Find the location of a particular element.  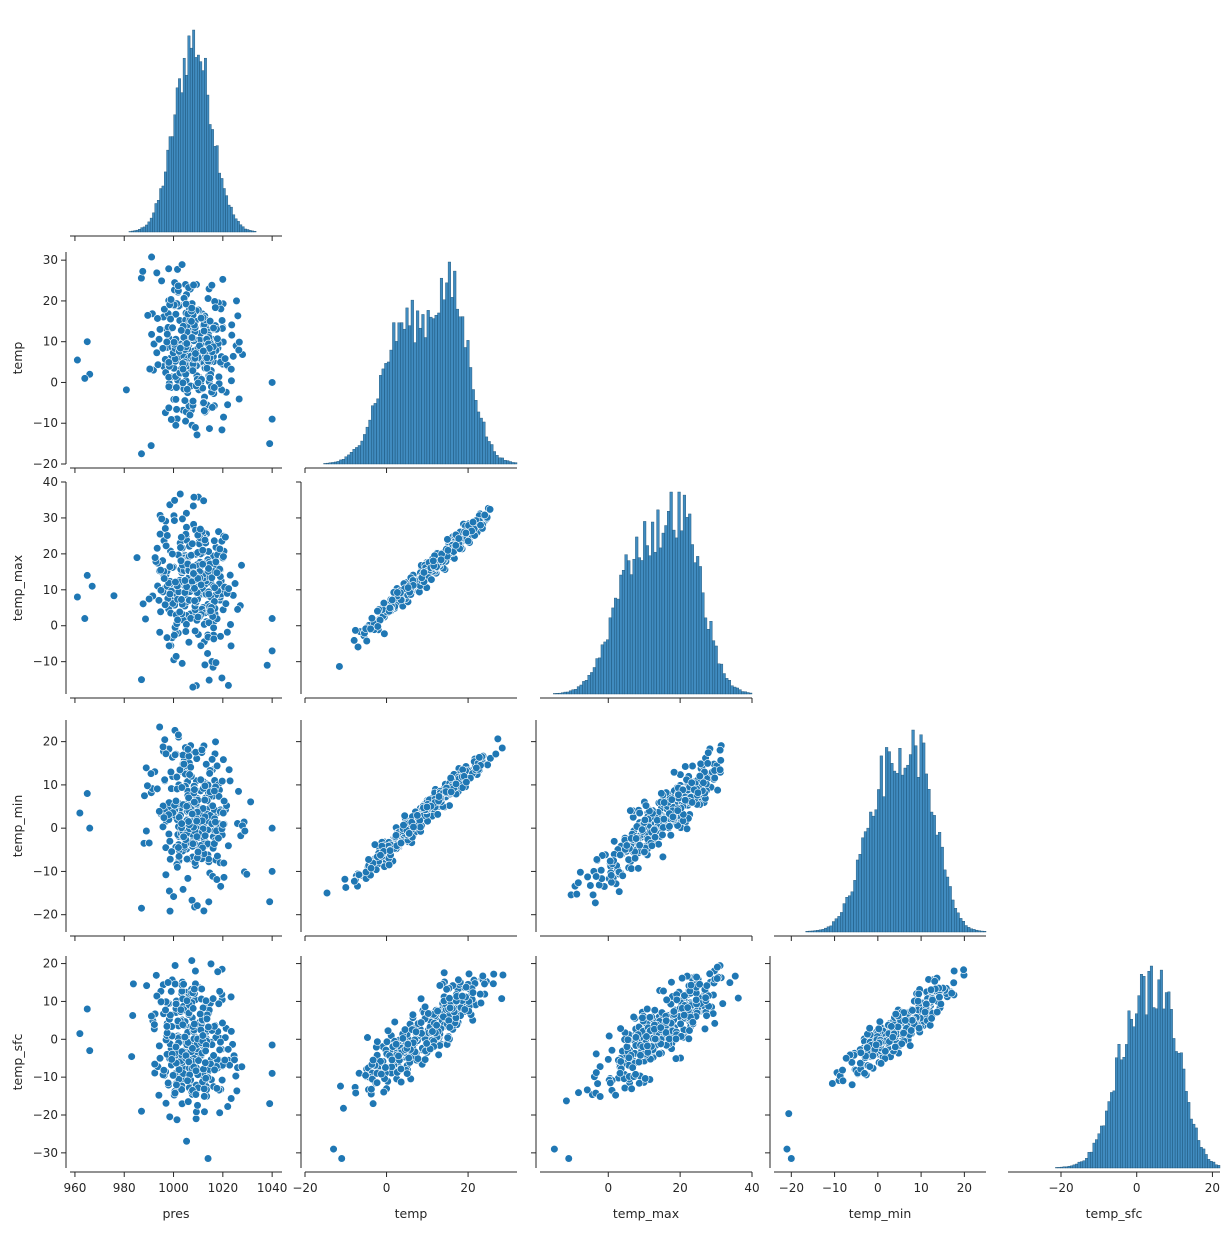

y-axis-label-temp_sfc: temp_sfc is located at coordinates (17, 1062).